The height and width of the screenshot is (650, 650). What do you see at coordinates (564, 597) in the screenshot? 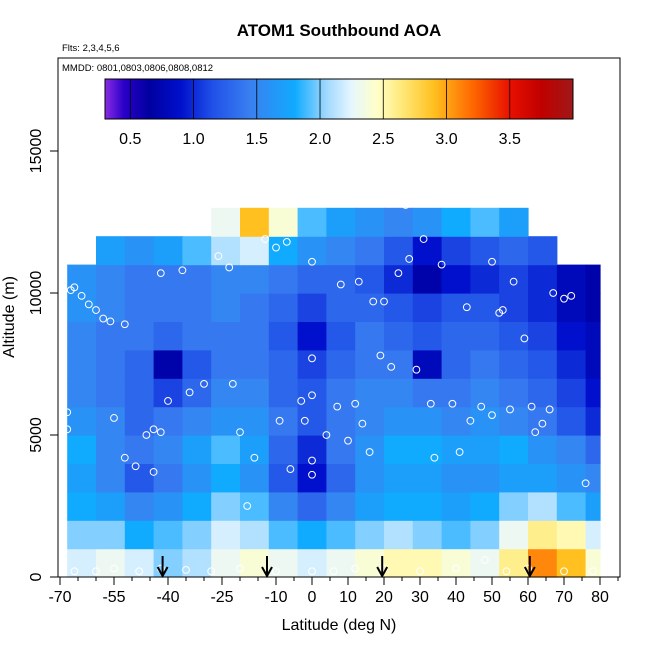
I see `x-tick-label: 70` at bounding box center [564, 597].